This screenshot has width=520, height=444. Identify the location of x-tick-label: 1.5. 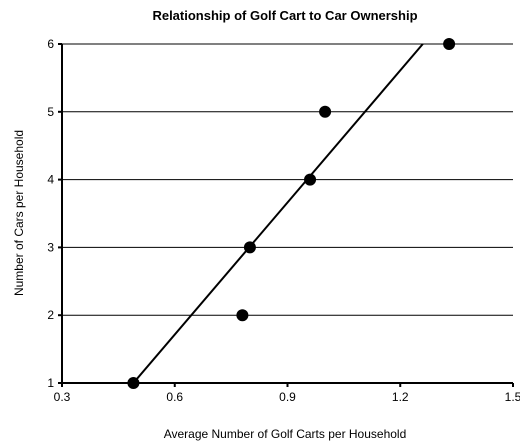
(512, 397).